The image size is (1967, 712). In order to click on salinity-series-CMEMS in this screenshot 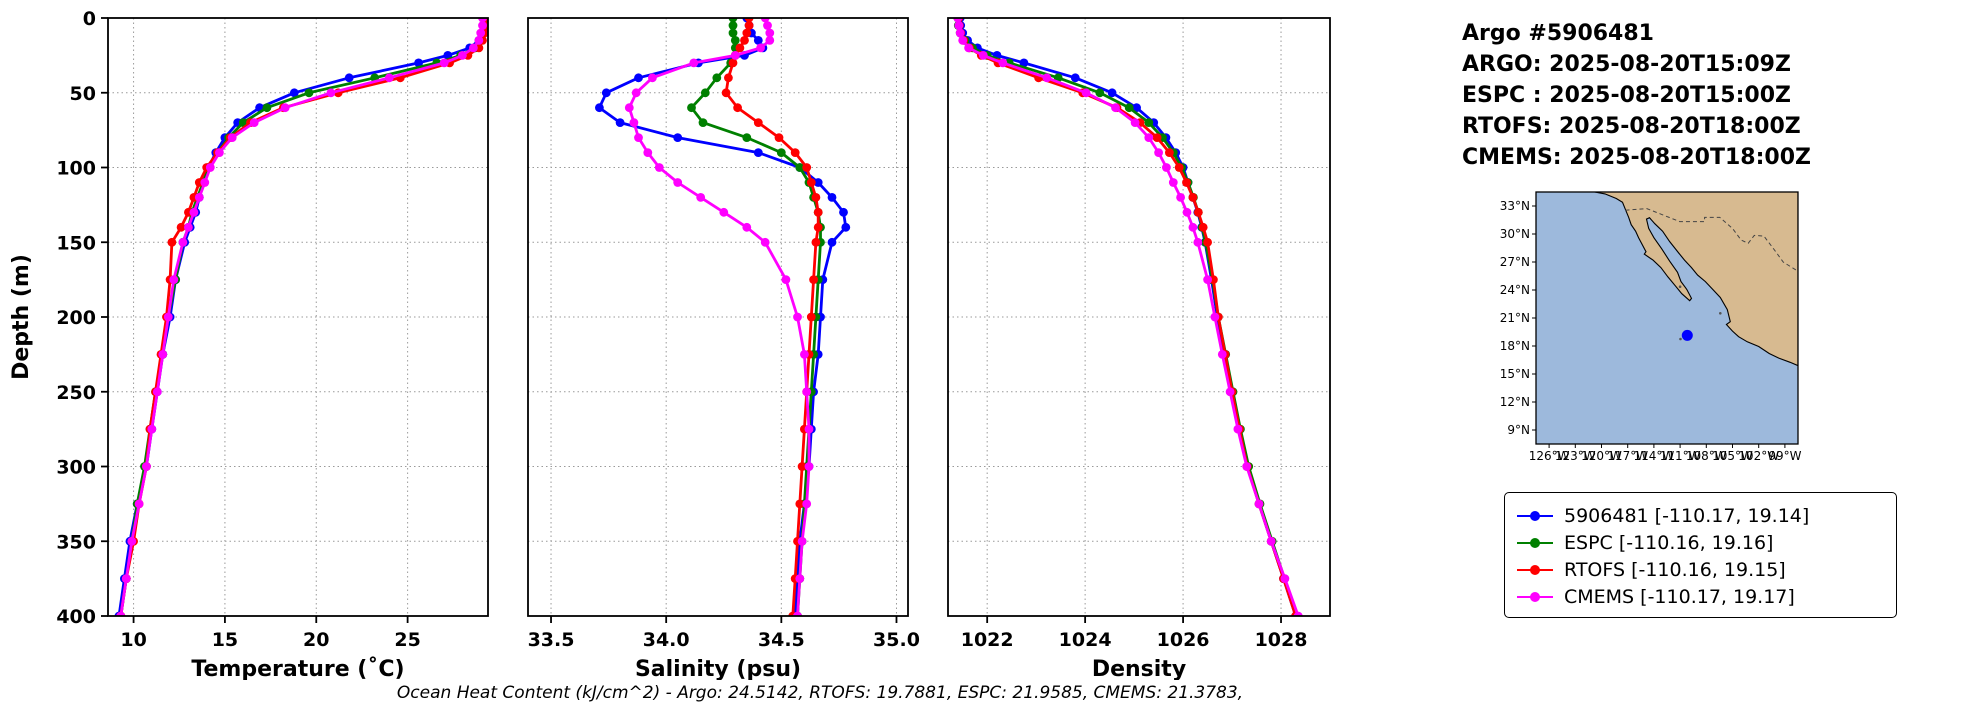, I will do `click(719, 317)`.